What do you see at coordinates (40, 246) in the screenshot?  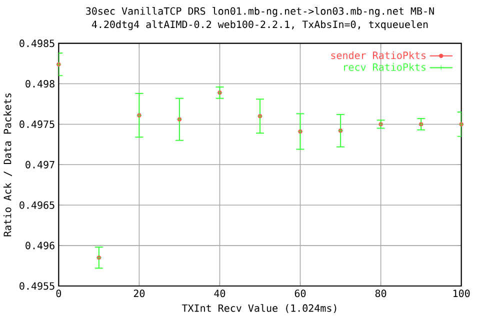 I see `y-tick-label: 0.496` at bounding box center [40, 246].